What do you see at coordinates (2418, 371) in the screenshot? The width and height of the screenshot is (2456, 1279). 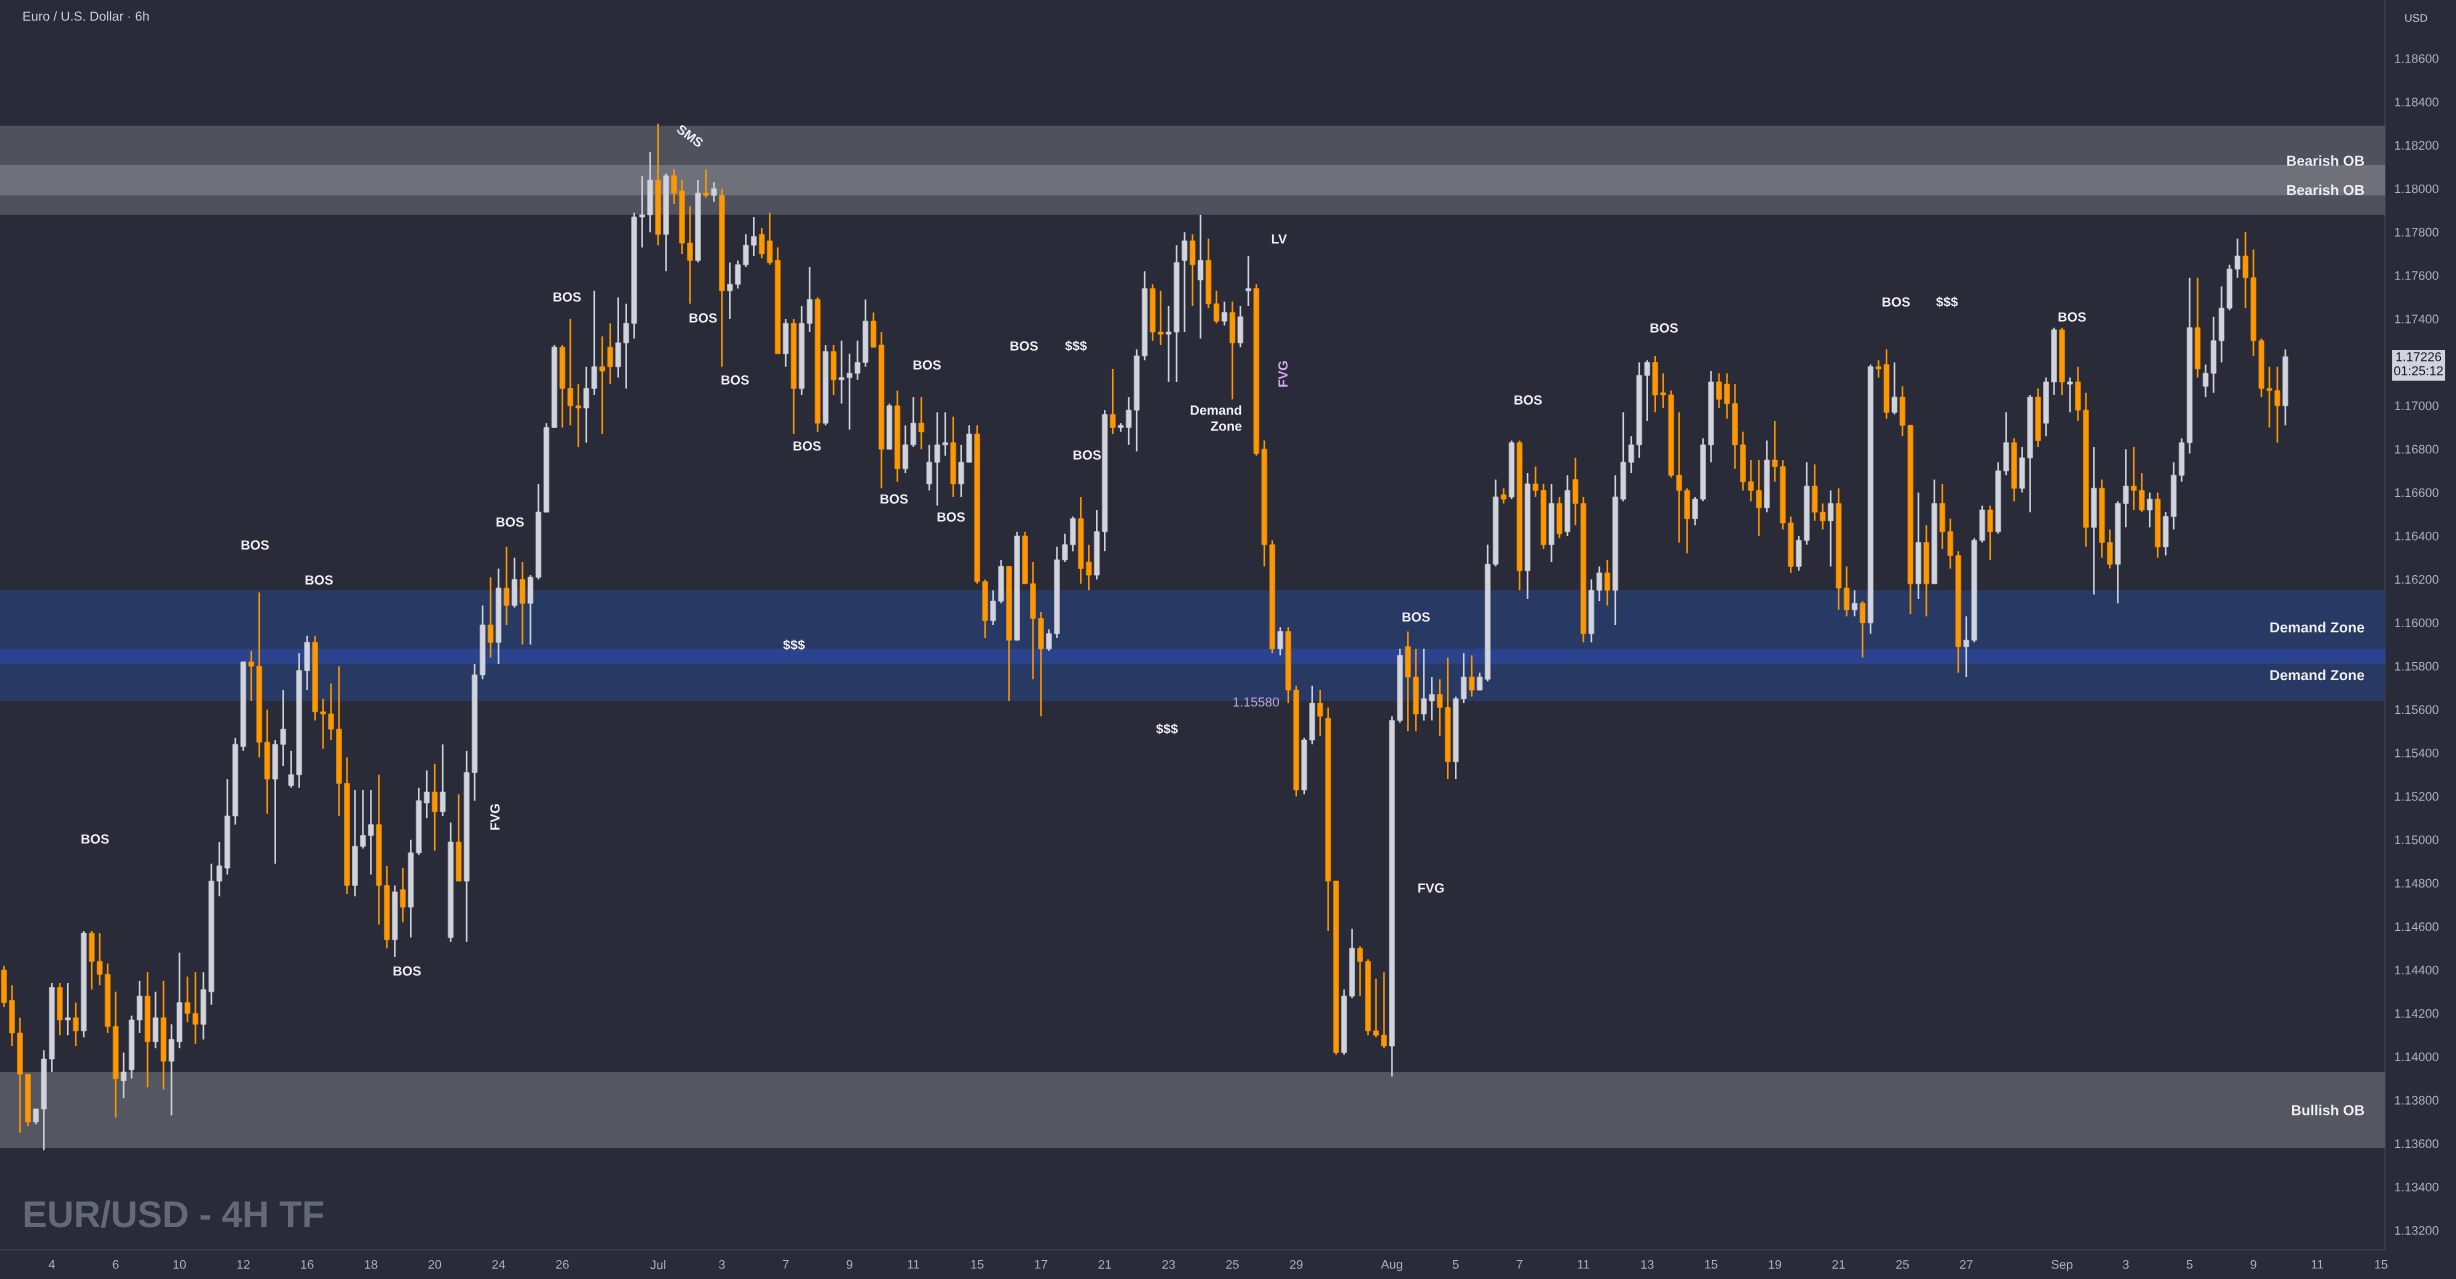 I see `text: 01:25:12` at bounding box center [2418, 371].